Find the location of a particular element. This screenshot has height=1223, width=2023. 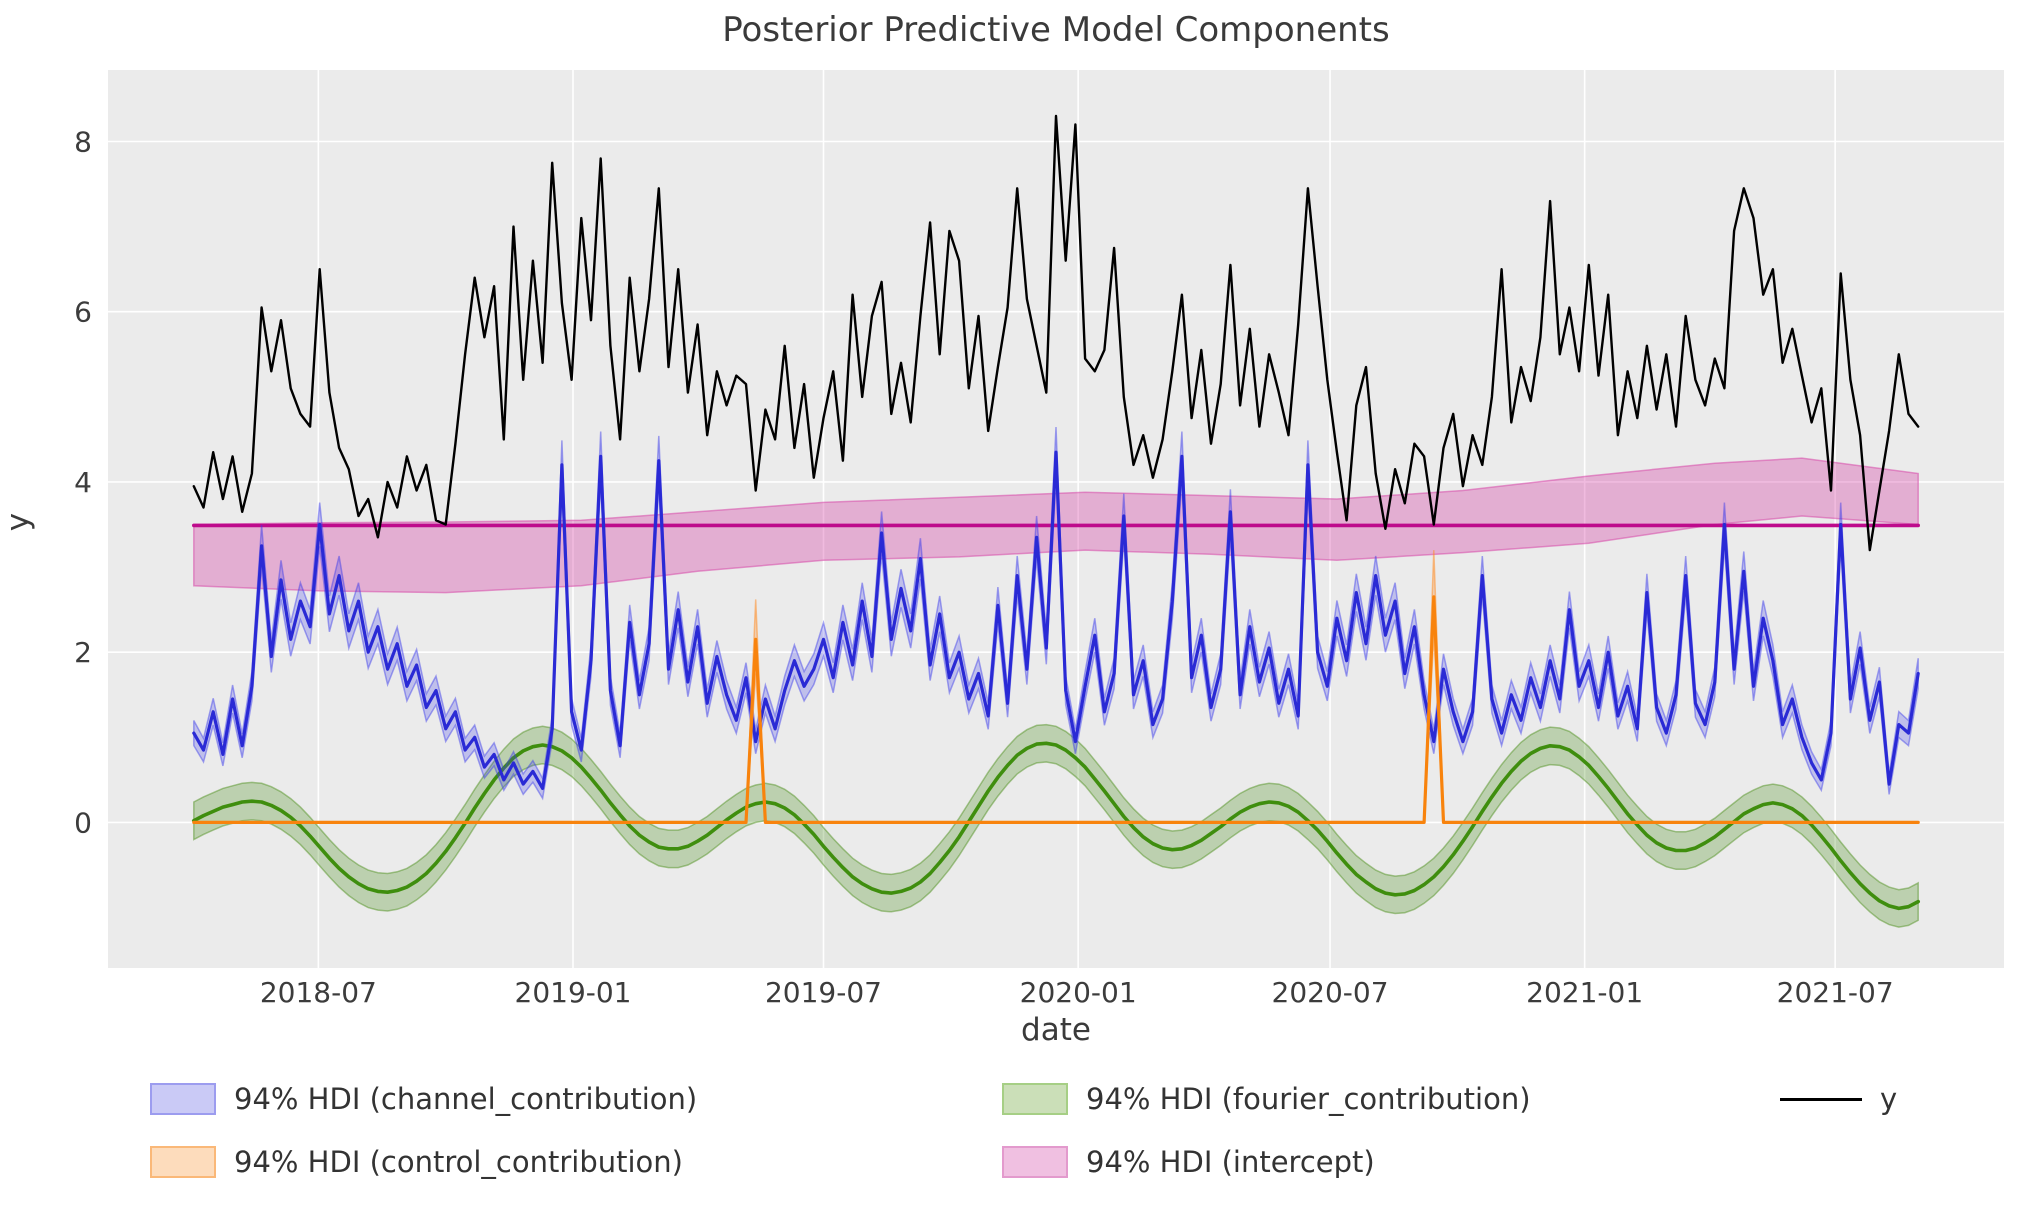

y-tick-label: 0 is located at coordinates (83, 822).